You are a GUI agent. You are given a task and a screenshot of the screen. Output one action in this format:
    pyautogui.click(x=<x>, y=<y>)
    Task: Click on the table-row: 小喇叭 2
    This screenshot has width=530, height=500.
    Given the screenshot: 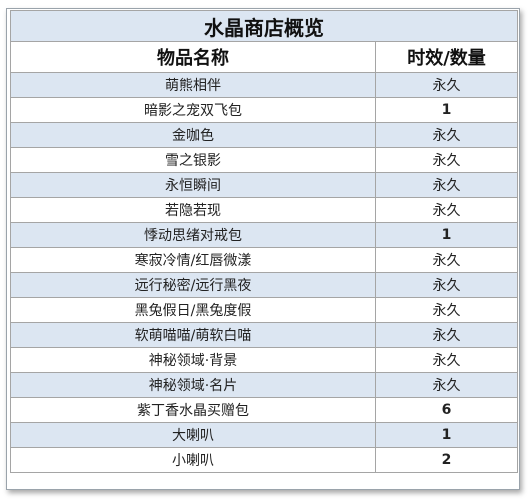 What is the action you would take?
    pyautogui.click(x=264, y=460)
    